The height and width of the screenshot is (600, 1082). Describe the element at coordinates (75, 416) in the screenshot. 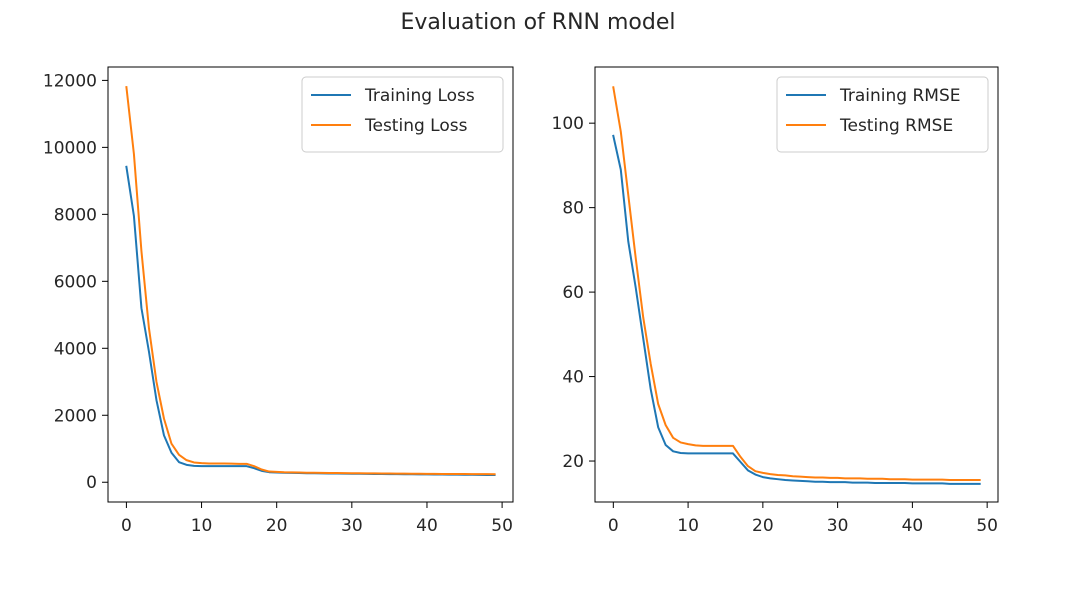

I see `y-tick-label: 2000` at that location.